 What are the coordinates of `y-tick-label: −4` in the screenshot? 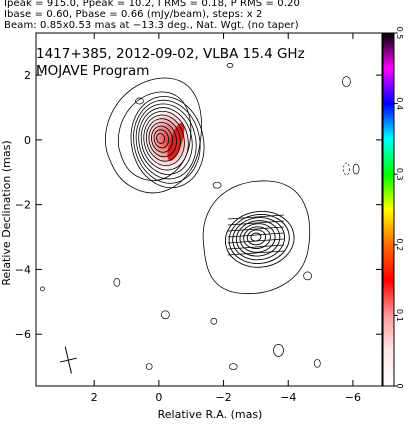 It's located at (23, 269).